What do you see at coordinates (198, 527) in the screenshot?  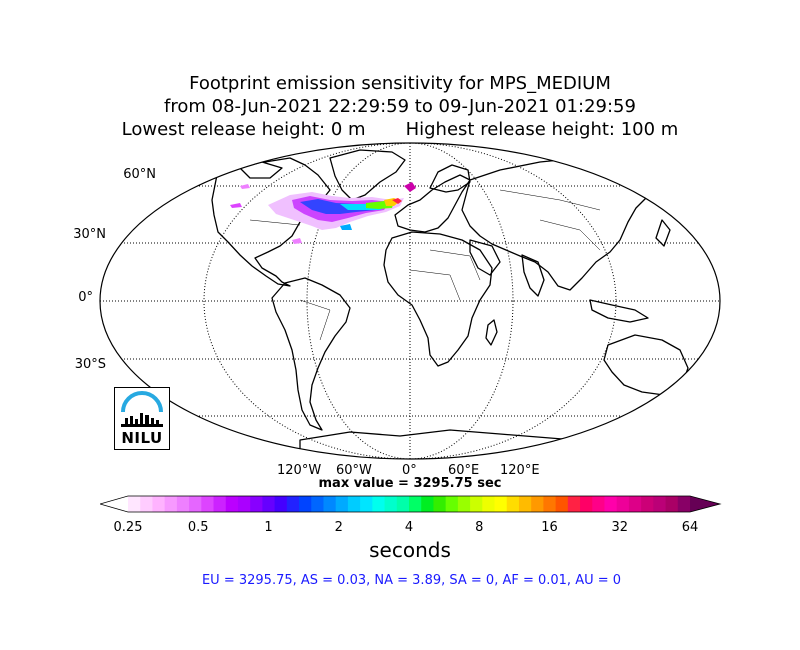 I see `colorbar-tick-label: 0.5` at bounding box center [198, 527].